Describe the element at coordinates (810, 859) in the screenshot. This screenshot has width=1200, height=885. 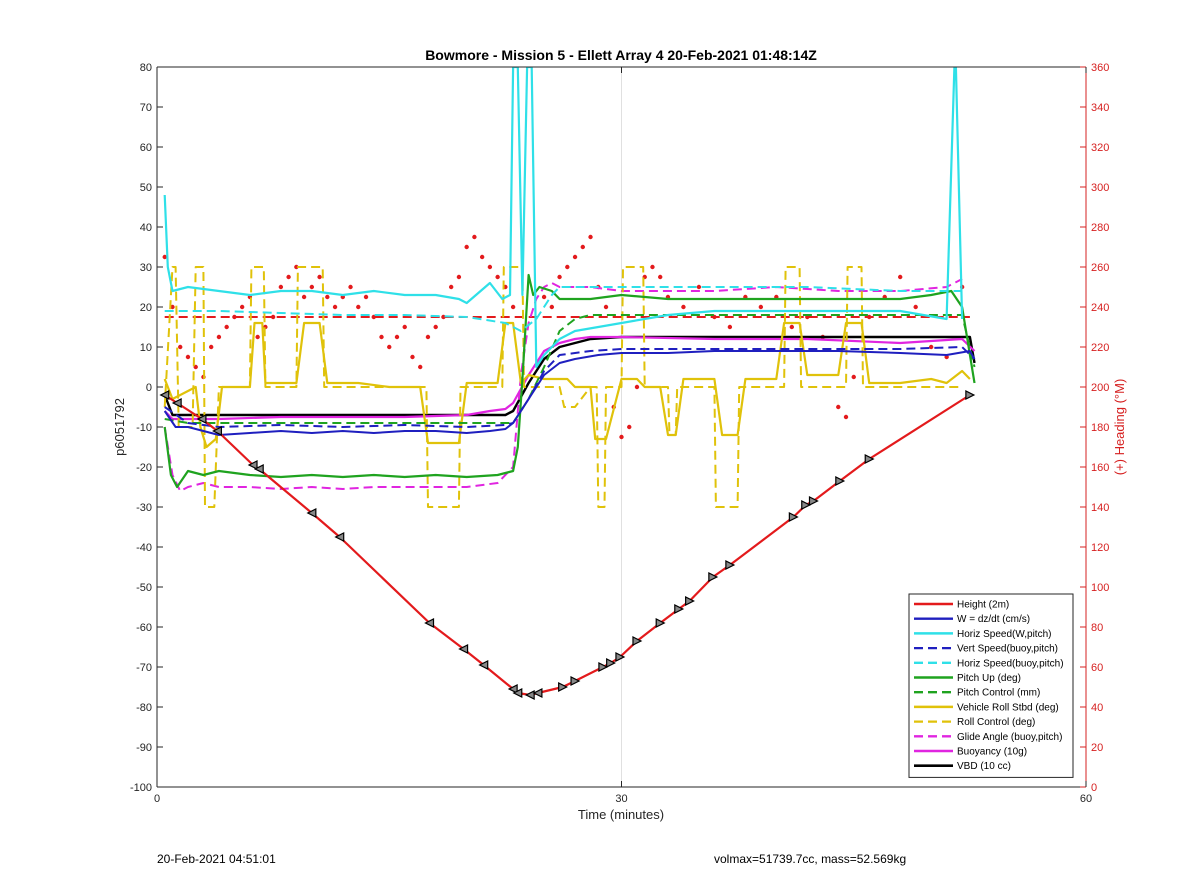
I see `footer-vehicle-info: volmax=51739.7cc, mass=52.569kg` at that location.